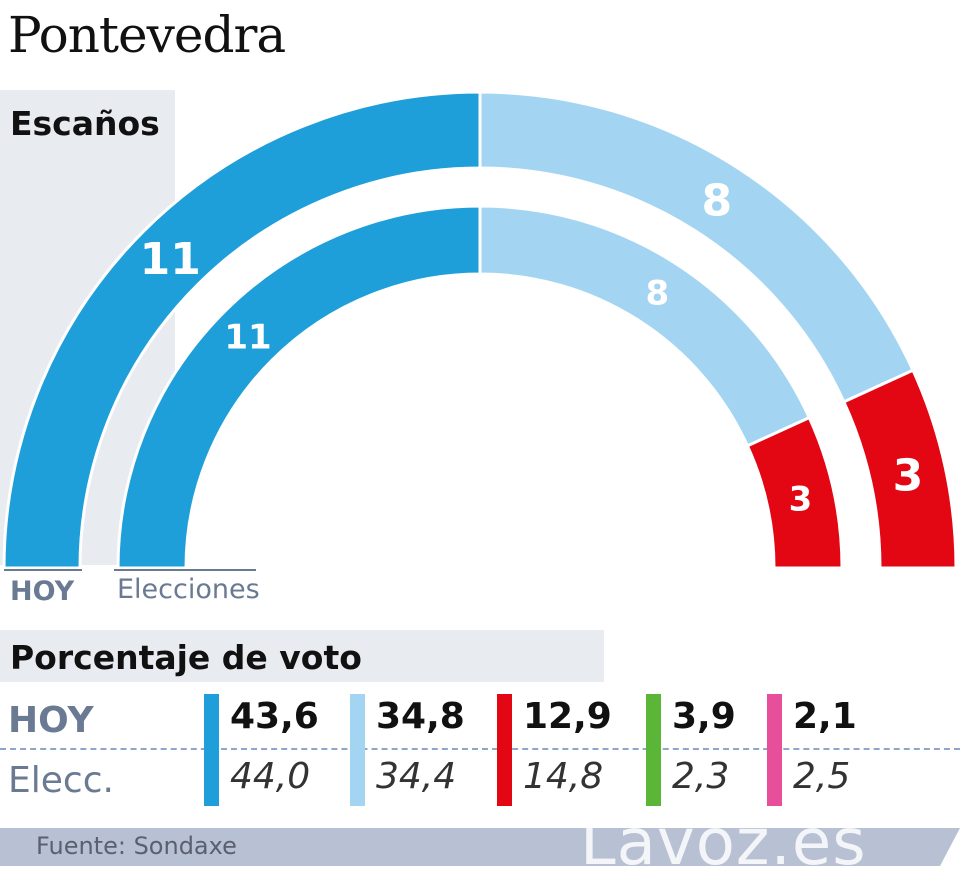  I want to click on vote-hoy-4: 2,1, so click(825, 716).